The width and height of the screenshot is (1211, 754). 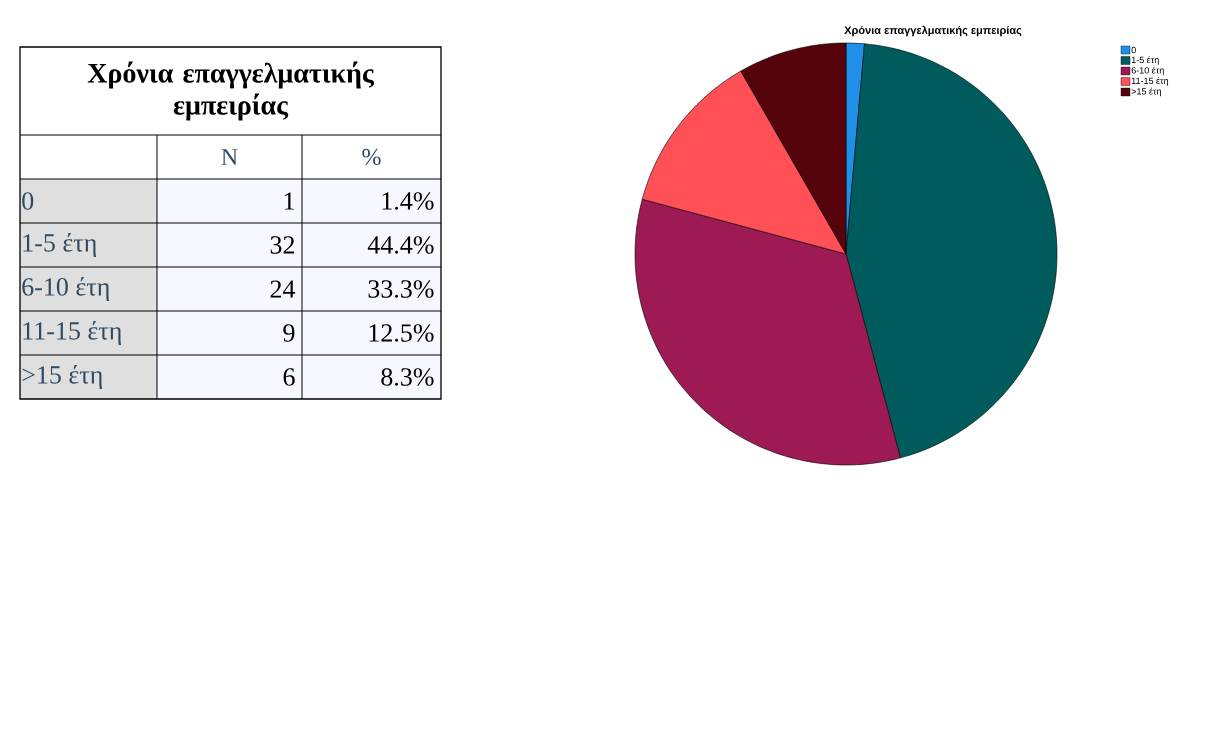 I want to click on legend-label: 11-15 έτη, so click(x=1150, y=81).